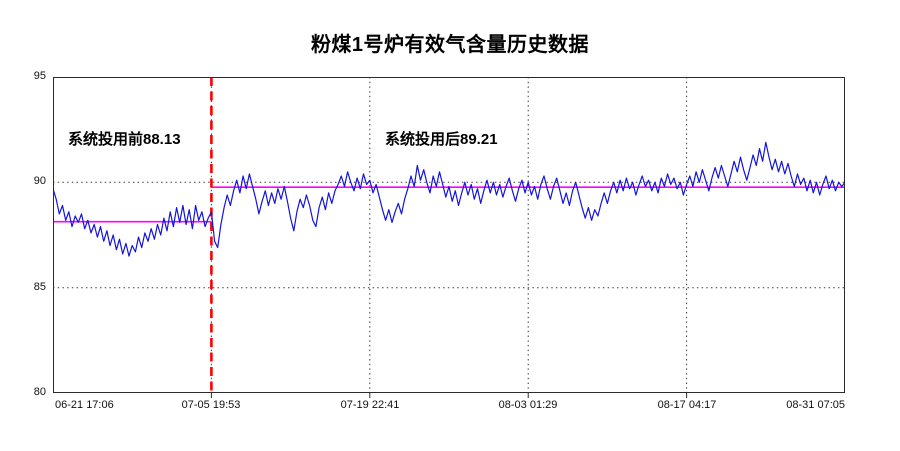  Describe the element at coordinates (370, 405) in the screenshot. I see `x-tick-label-3: 07-19 22:41` at that location.